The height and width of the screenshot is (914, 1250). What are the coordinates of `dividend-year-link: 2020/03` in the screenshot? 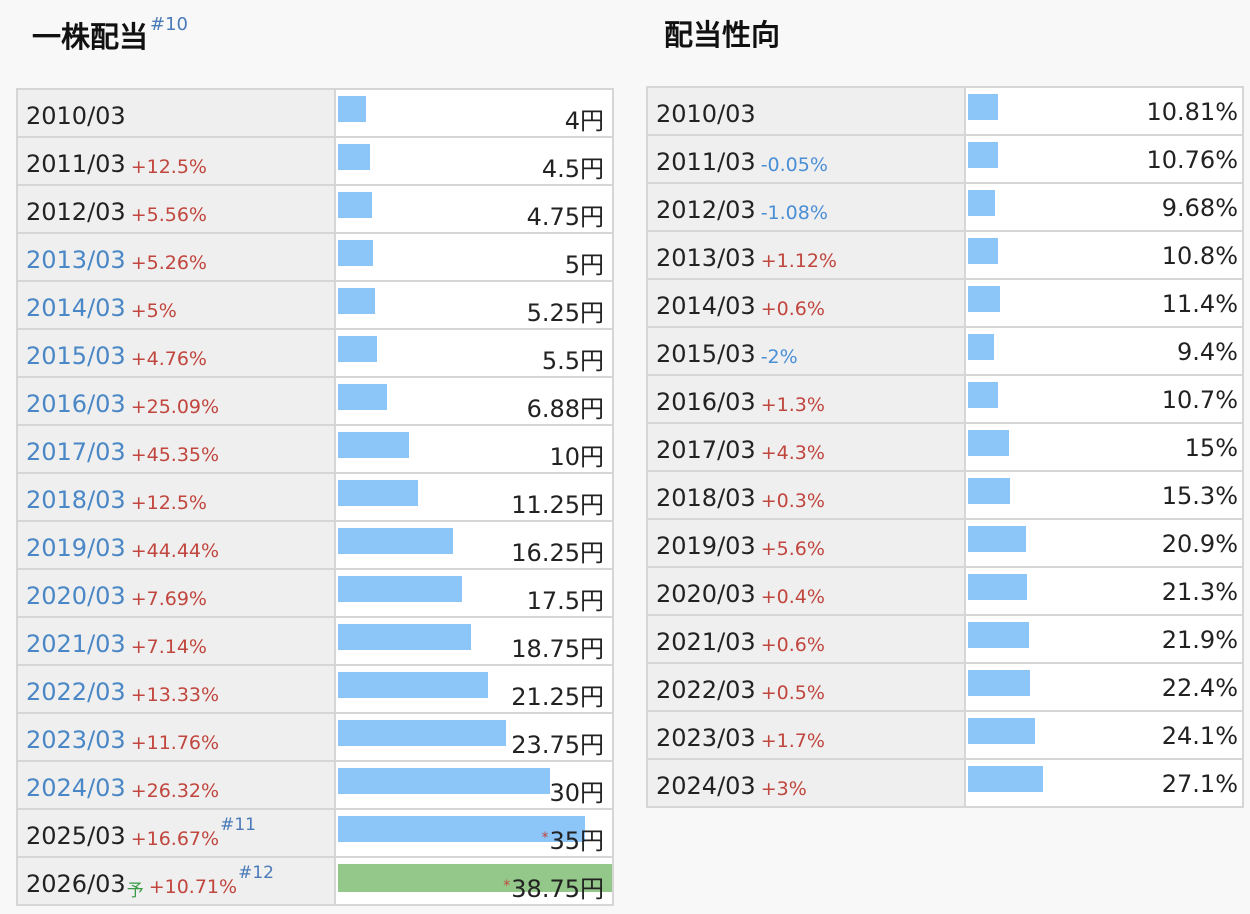 It's located at (76, 596).